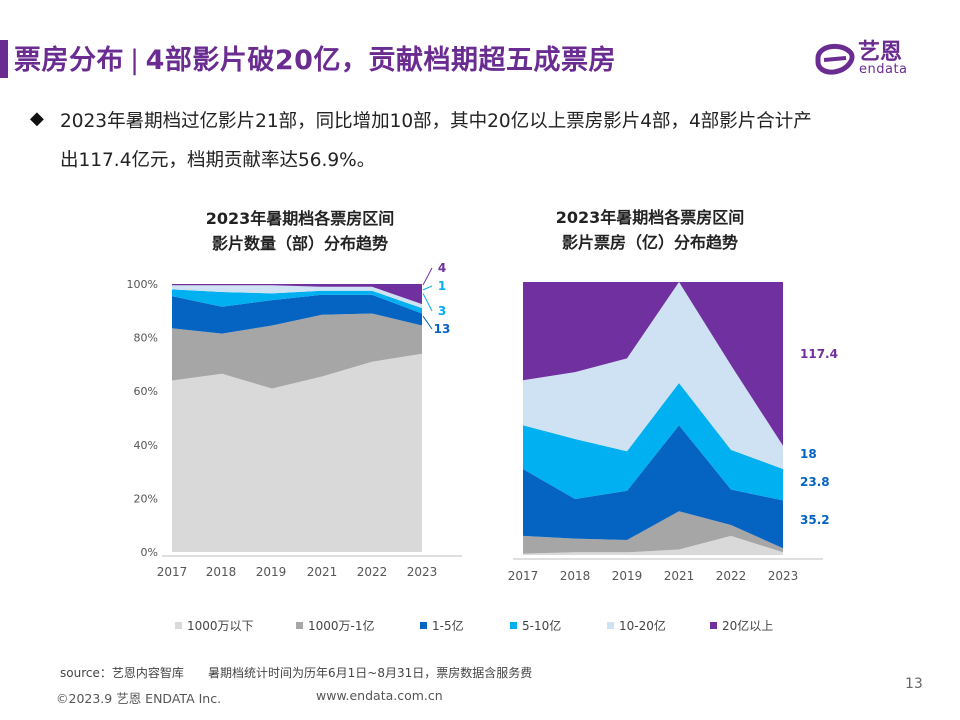 This screenshot has width=960, height=720. I want to click on legend-label: 5-10亿, so click(542, 626).